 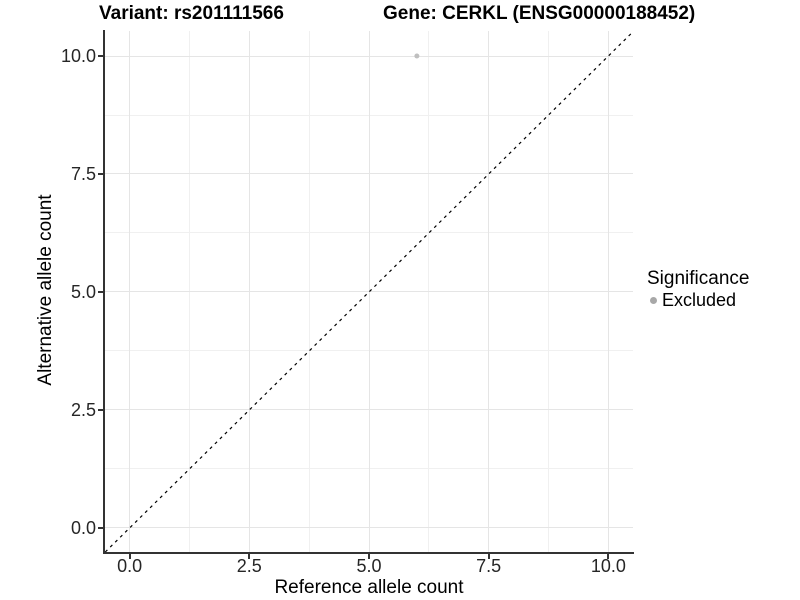 I want to click on x-axis-title: Reference allele count, so click(x=369, y=587).